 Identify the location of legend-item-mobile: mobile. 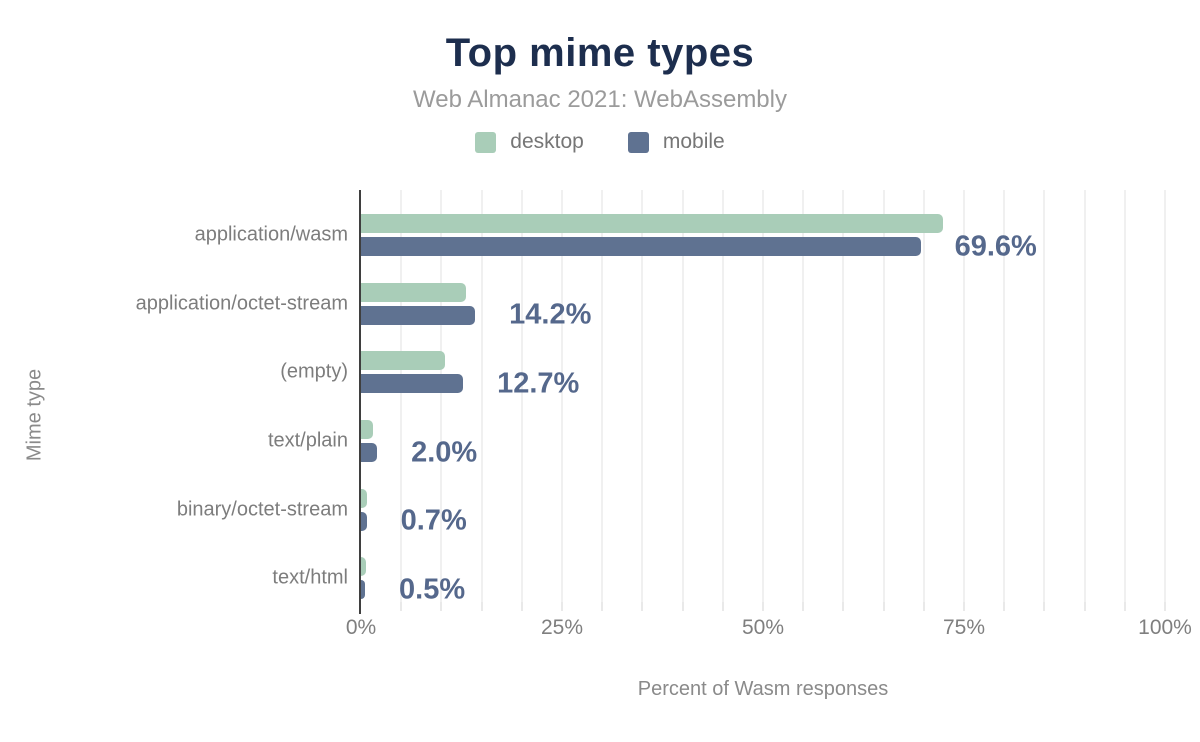
(676, 142).